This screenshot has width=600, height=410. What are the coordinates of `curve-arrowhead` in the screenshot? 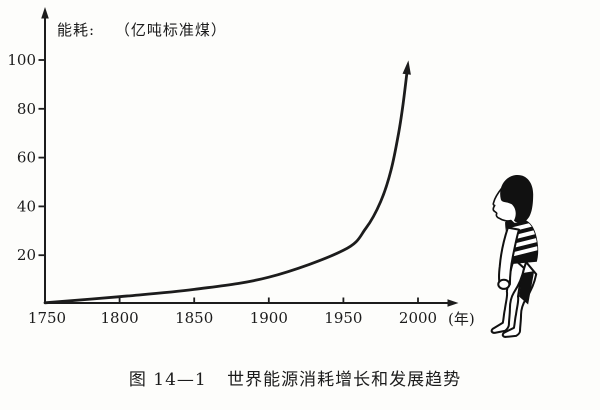 It's located at (406, 67).